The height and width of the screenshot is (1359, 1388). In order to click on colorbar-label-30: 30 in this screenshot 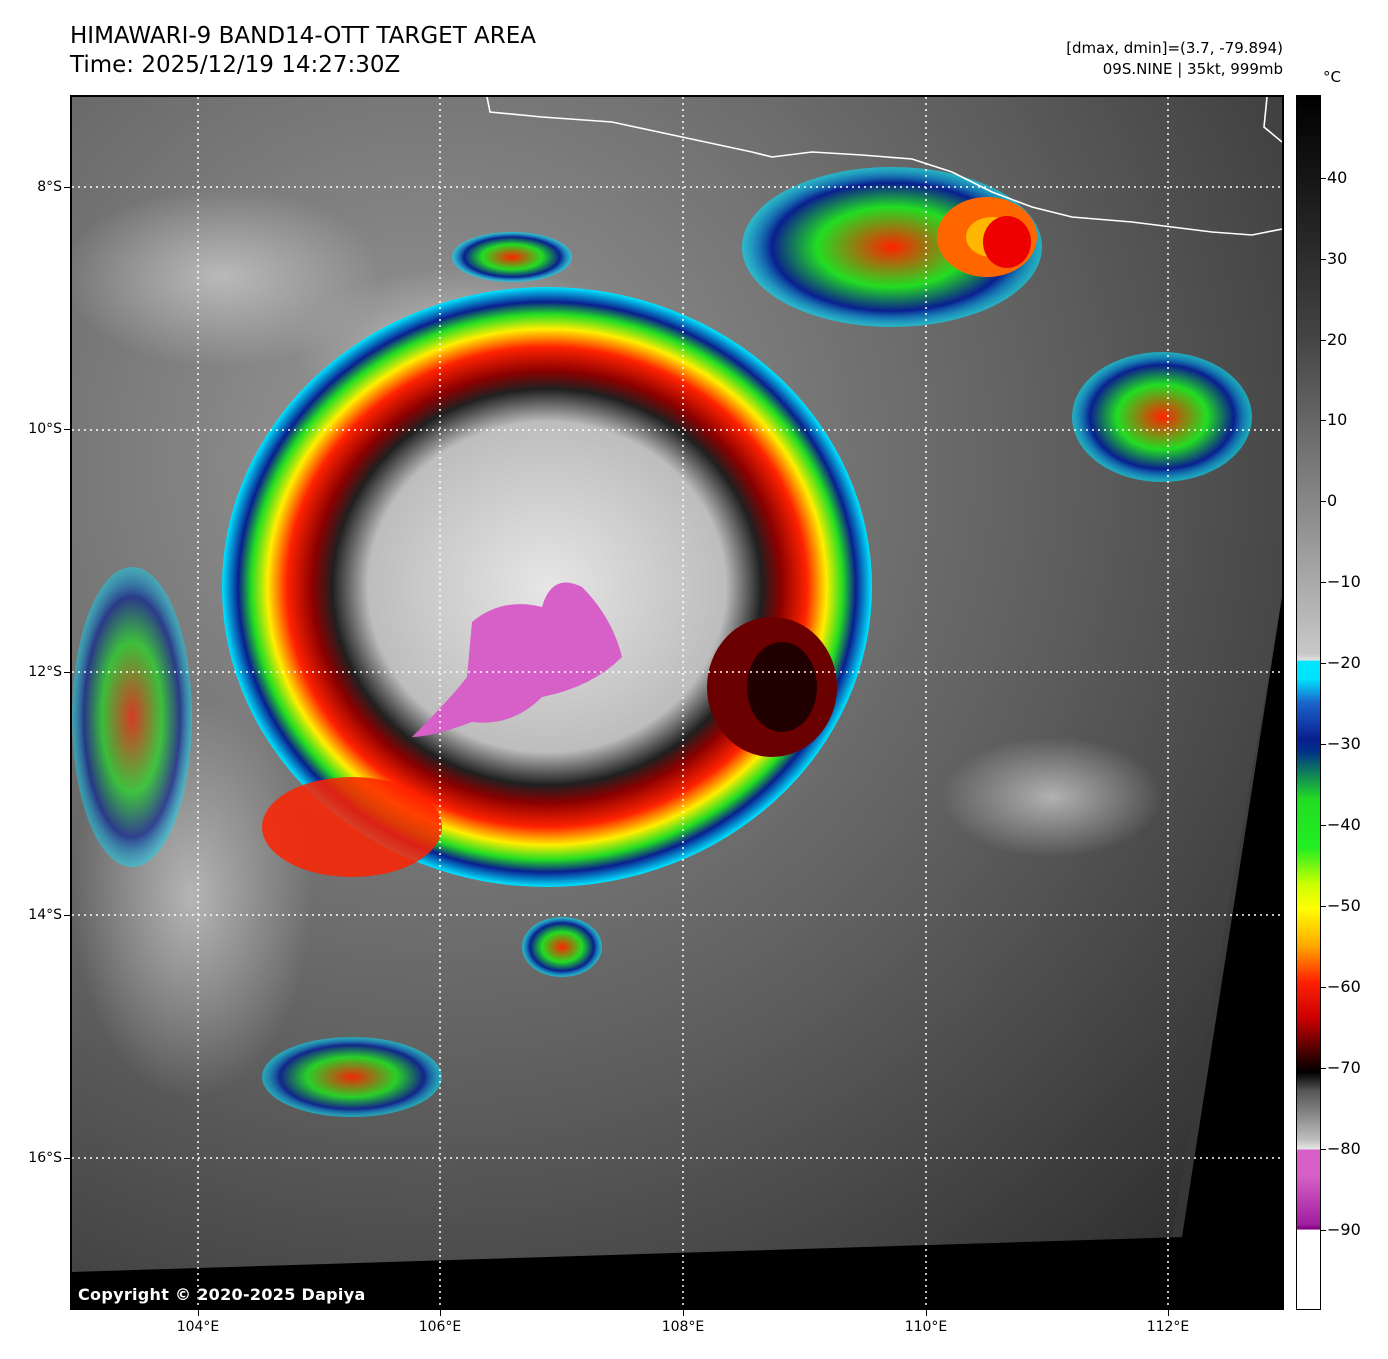, I will do `click(1337, 258)`.